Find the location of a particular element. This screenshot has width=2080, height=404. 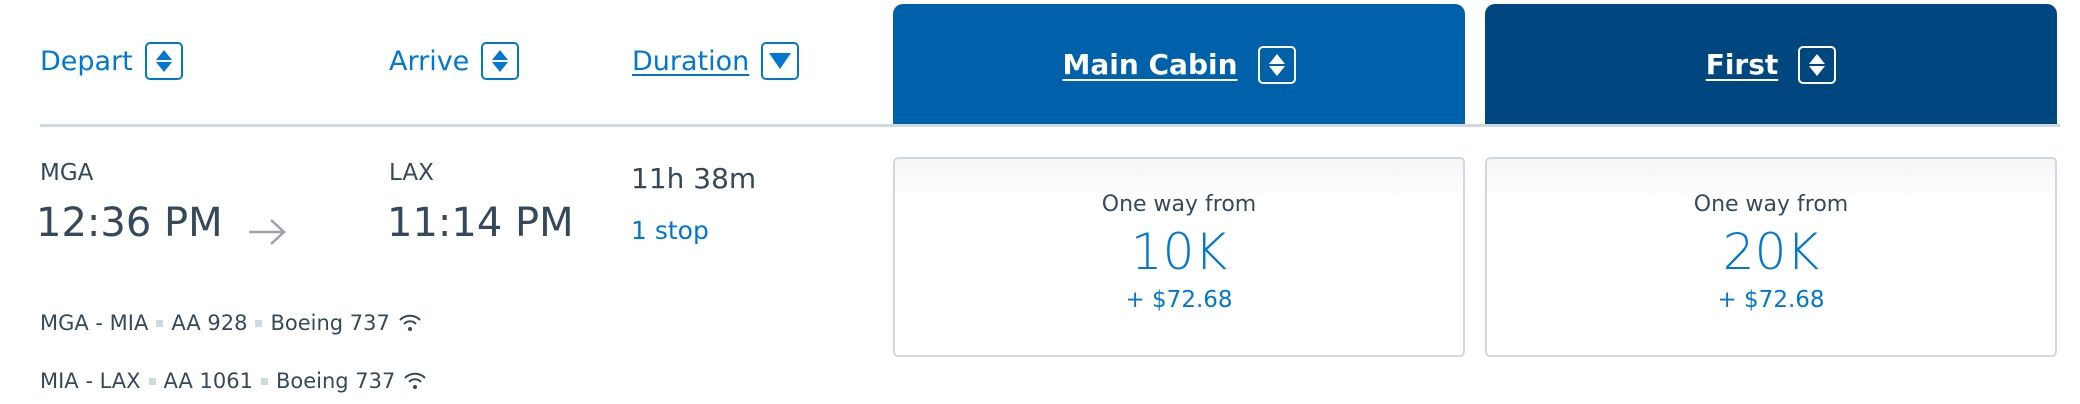

sort-depart: Depart is located at coordinates (111, 61).